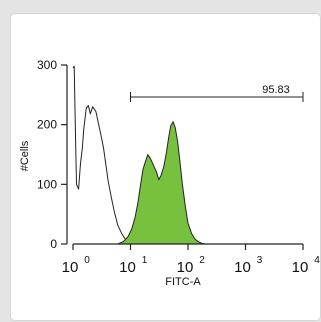 This screenshot has width=321, height=322. Describe the element at coordinates (145, 260) in the screenshot. I see `x-tick-exponent: 1` at that location.